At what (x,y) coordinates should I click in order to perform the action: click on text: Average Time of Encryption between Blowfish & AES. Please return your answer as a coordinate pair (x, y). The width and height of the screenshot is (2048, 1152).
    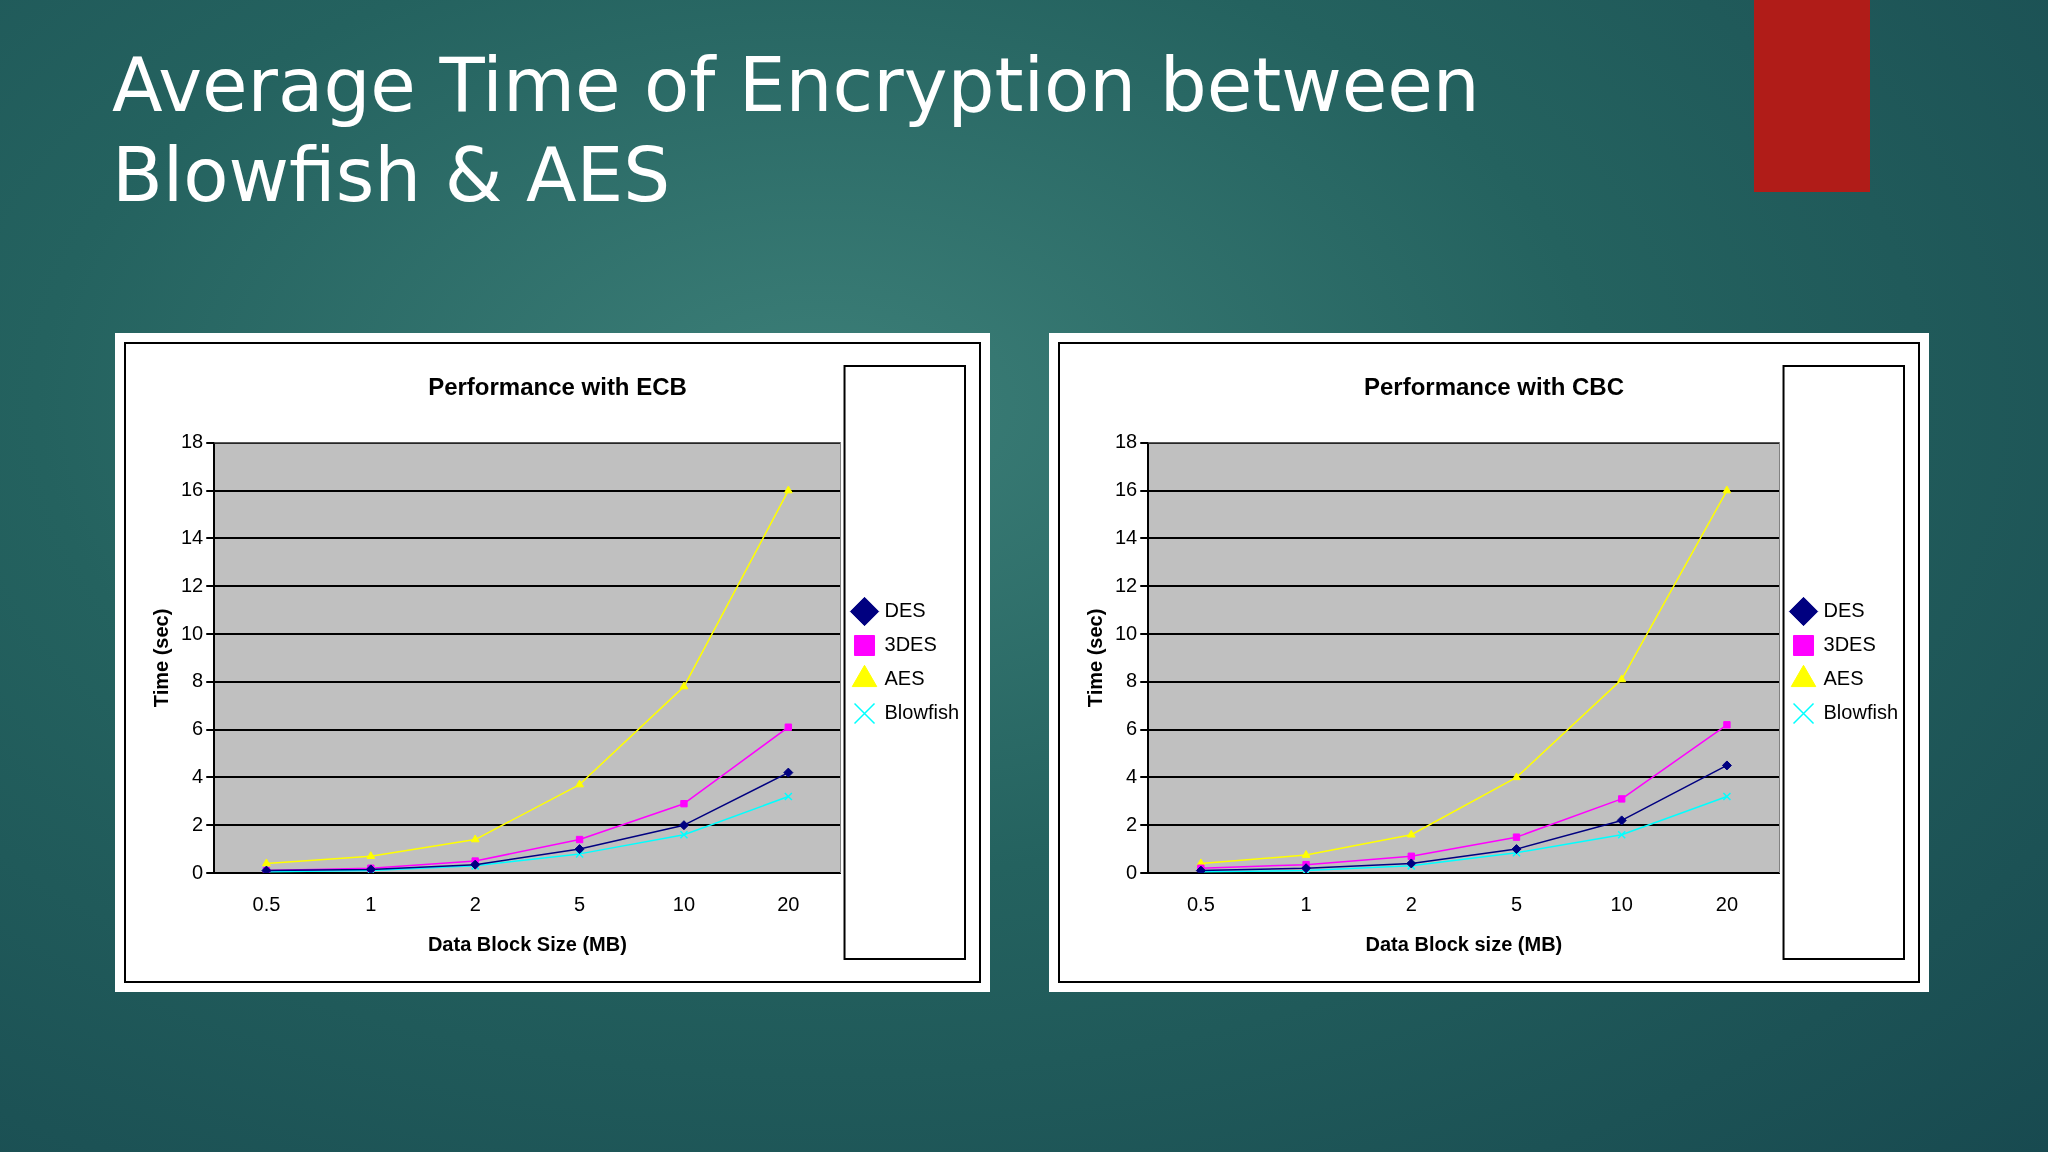
    Looking at the image, I should click on (796, 130).